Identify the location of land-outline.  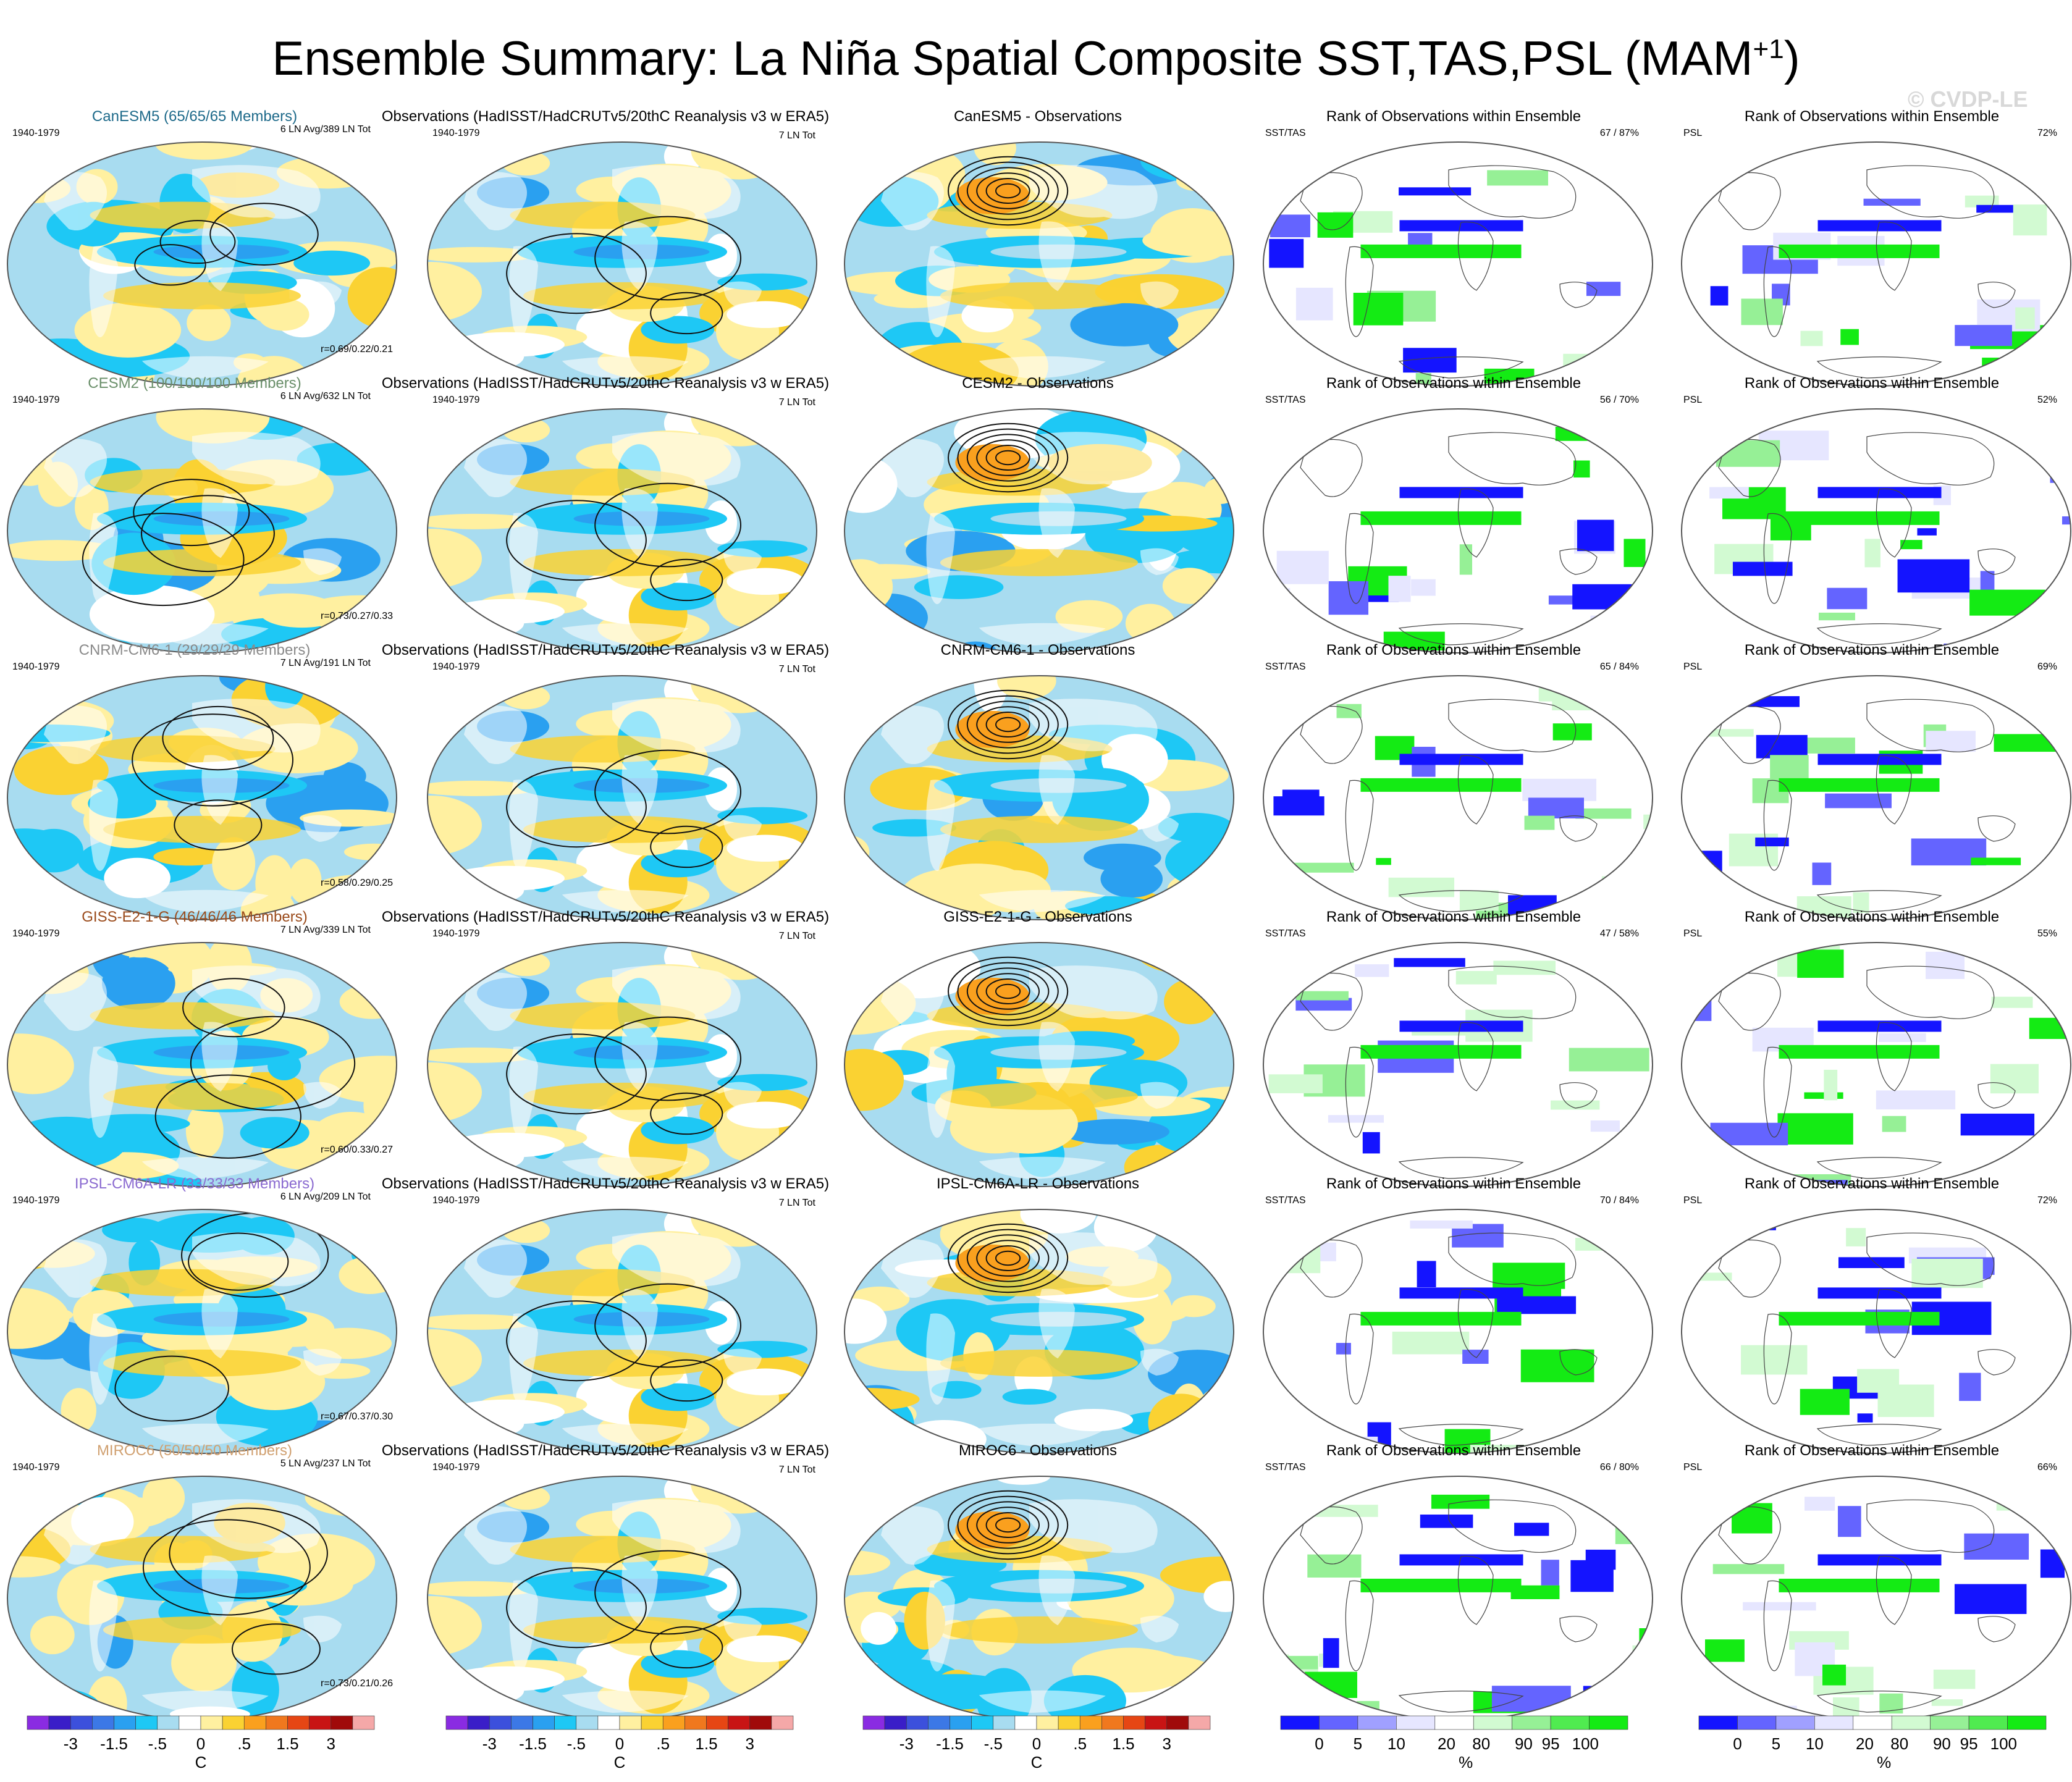
(1449, 1606).